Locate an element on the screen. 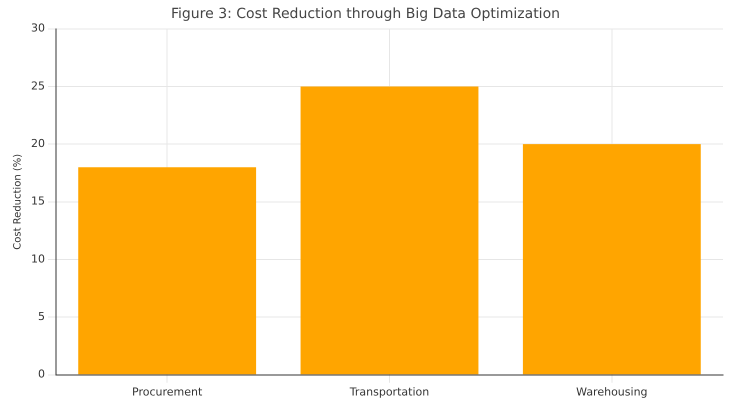 Image resolution: width=739 pixels, height=402 pixels. x-tick-label: Warehousing is located at coordinates (612, 391).